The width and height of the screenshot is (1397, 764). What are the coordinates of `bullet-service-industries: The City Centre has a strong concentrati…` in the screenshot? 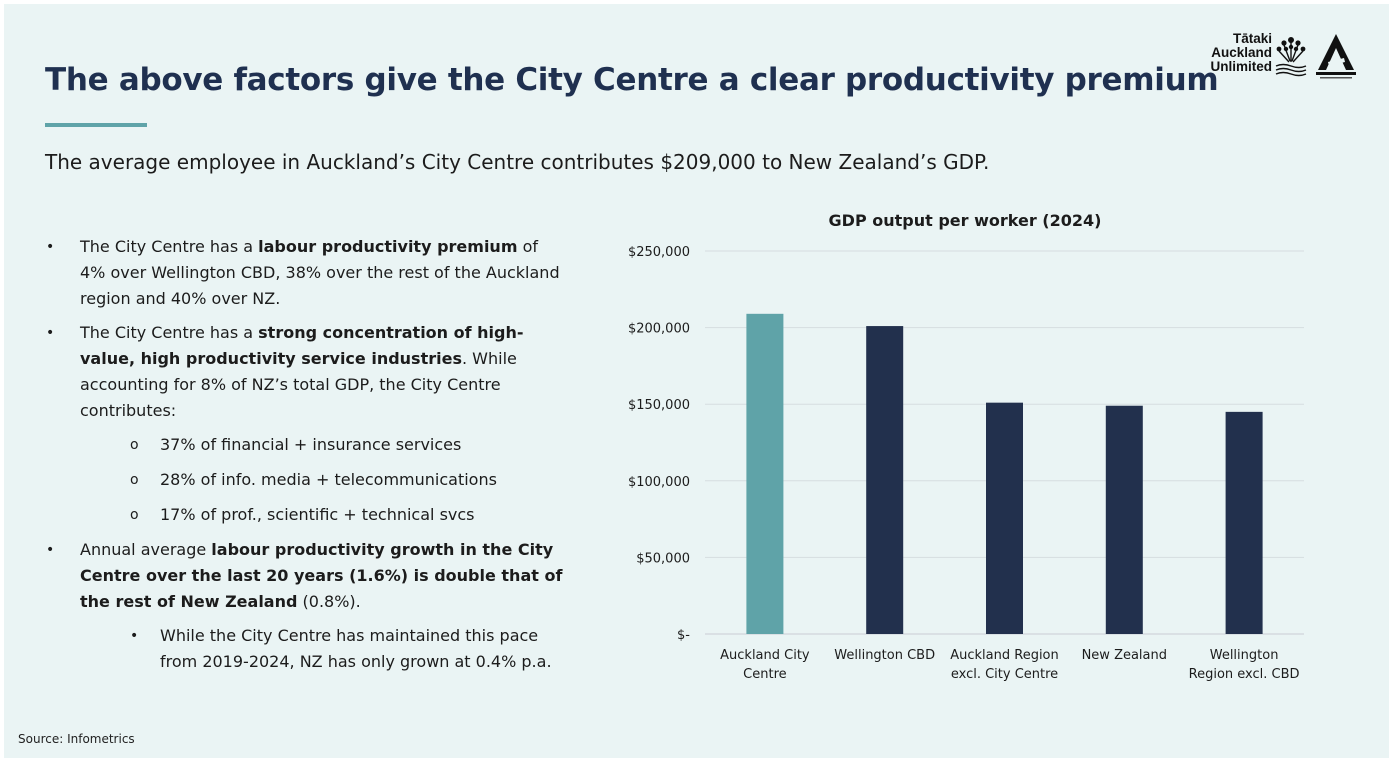 It's located at (304, 372).